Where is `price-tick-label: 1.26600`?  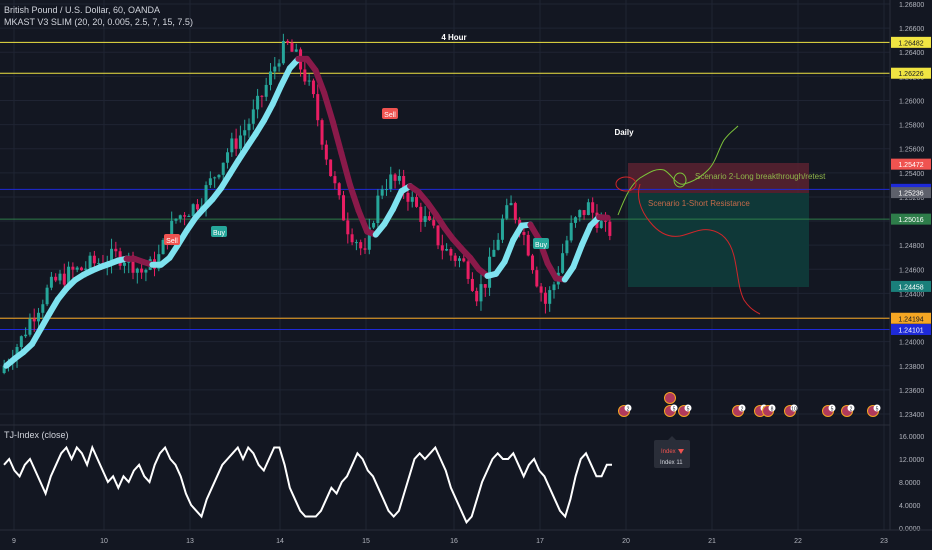 price-tick-label: 1.26600 is located at coordinates (911, 29).